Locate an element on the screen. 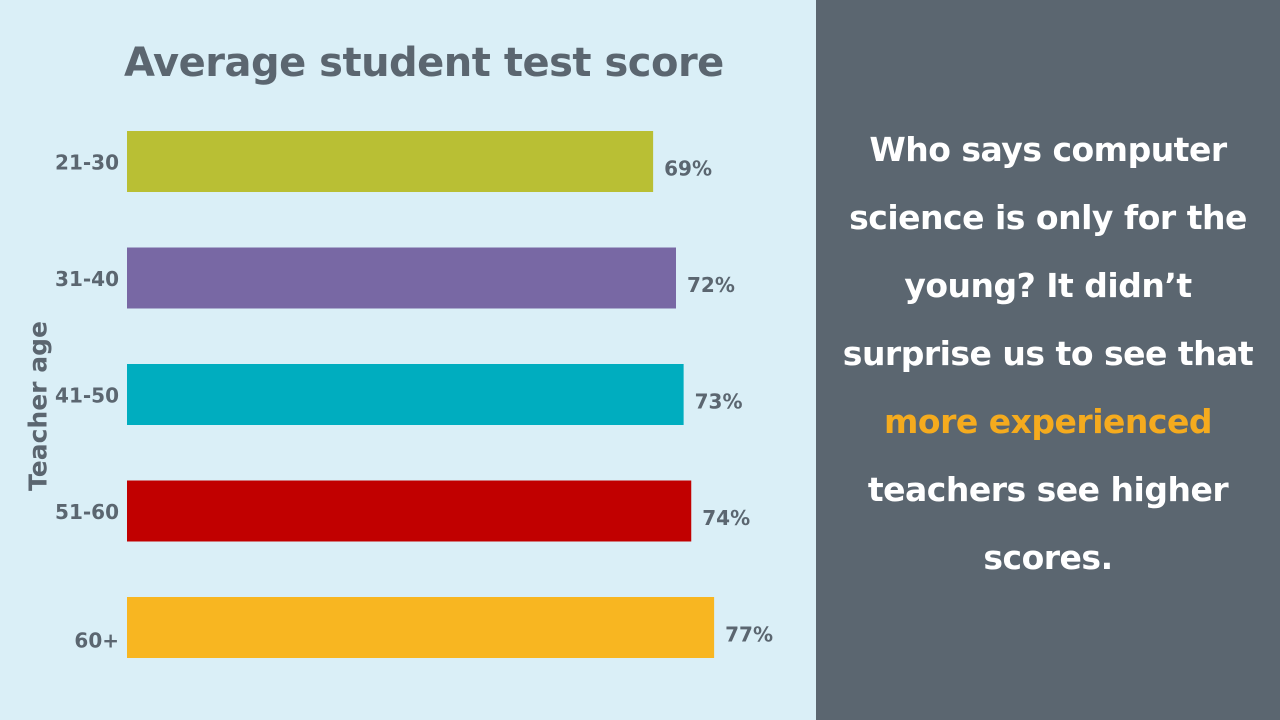  value-label: 77% is located at coordinates (749, 635).